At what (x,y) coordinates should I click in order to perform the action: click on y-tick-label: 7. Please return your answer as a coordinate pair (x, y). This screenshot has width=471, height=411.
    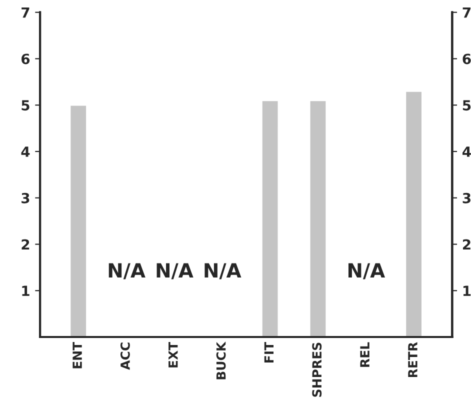
    Looking at the image, I should click on (26, 12).